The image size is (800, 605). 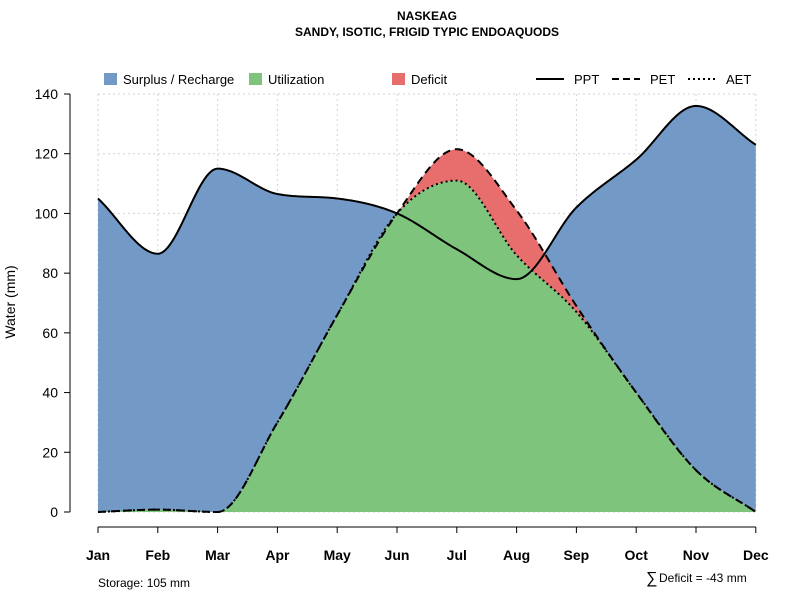 What do you see at coordinates (47, 154) in the screenshot?
I see `y-tick-label: 120` at bounding box center [47, 154].